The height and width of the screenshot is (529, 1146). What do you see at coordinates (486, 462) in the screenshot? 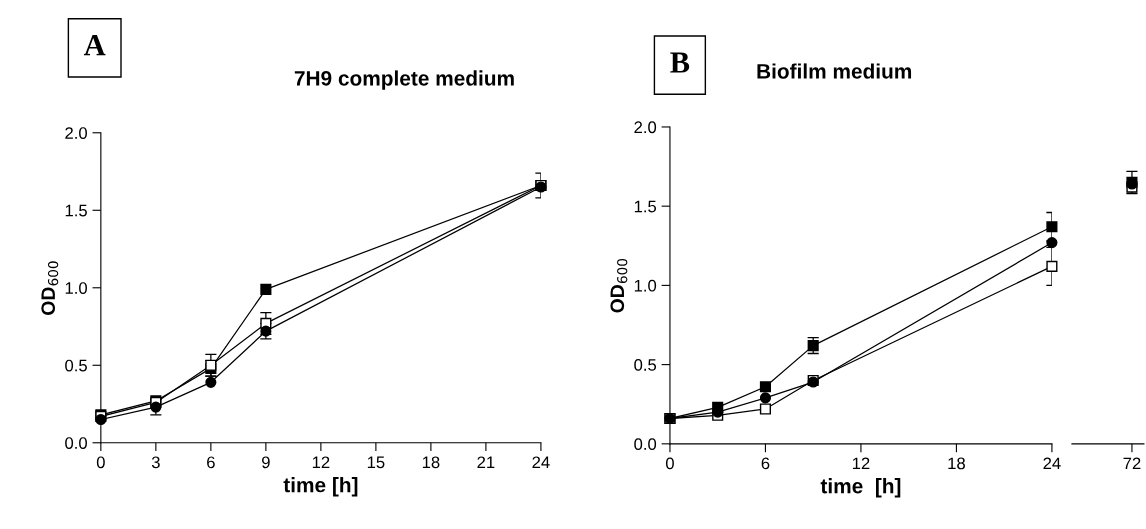
I see `x-tick-label: 21` at bounding box center [486, 462].